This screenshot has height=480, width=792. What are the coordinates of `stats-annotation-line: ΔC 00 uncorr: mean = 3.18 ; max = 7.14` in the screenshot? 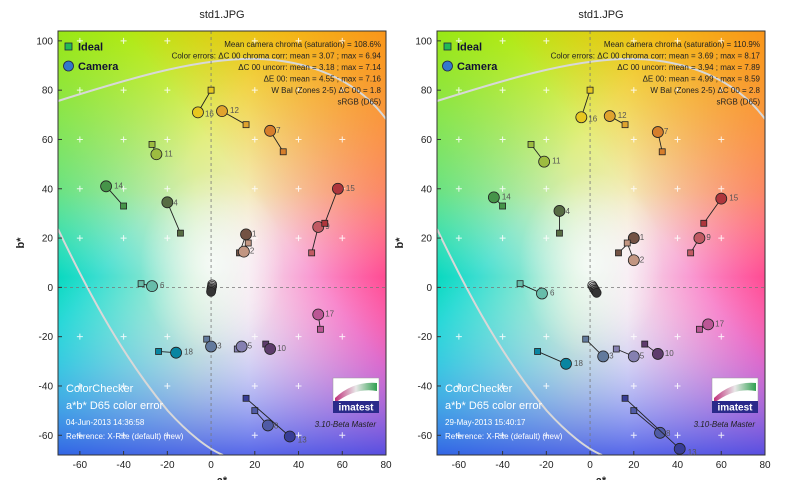 It's located at (309, 67).